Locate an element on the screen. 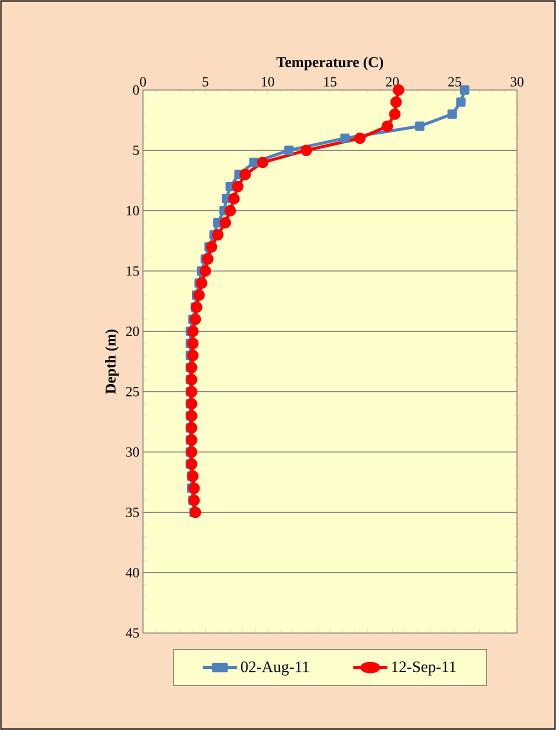 Image resolution: width=556 pixels, height=730 pixels. x-tick-label: 5 is located at coordinates (205, 81).